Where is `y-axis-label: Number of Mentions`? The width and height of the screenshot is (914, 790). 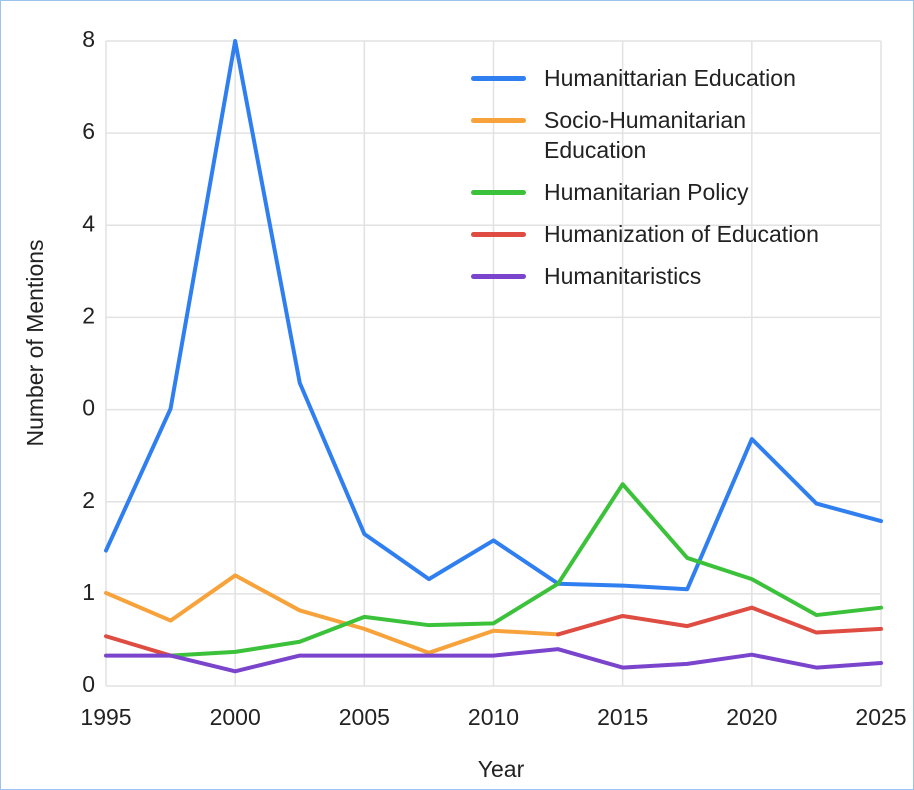 y-axis-label: Number of Mentions is located at coordinates (35, 342).